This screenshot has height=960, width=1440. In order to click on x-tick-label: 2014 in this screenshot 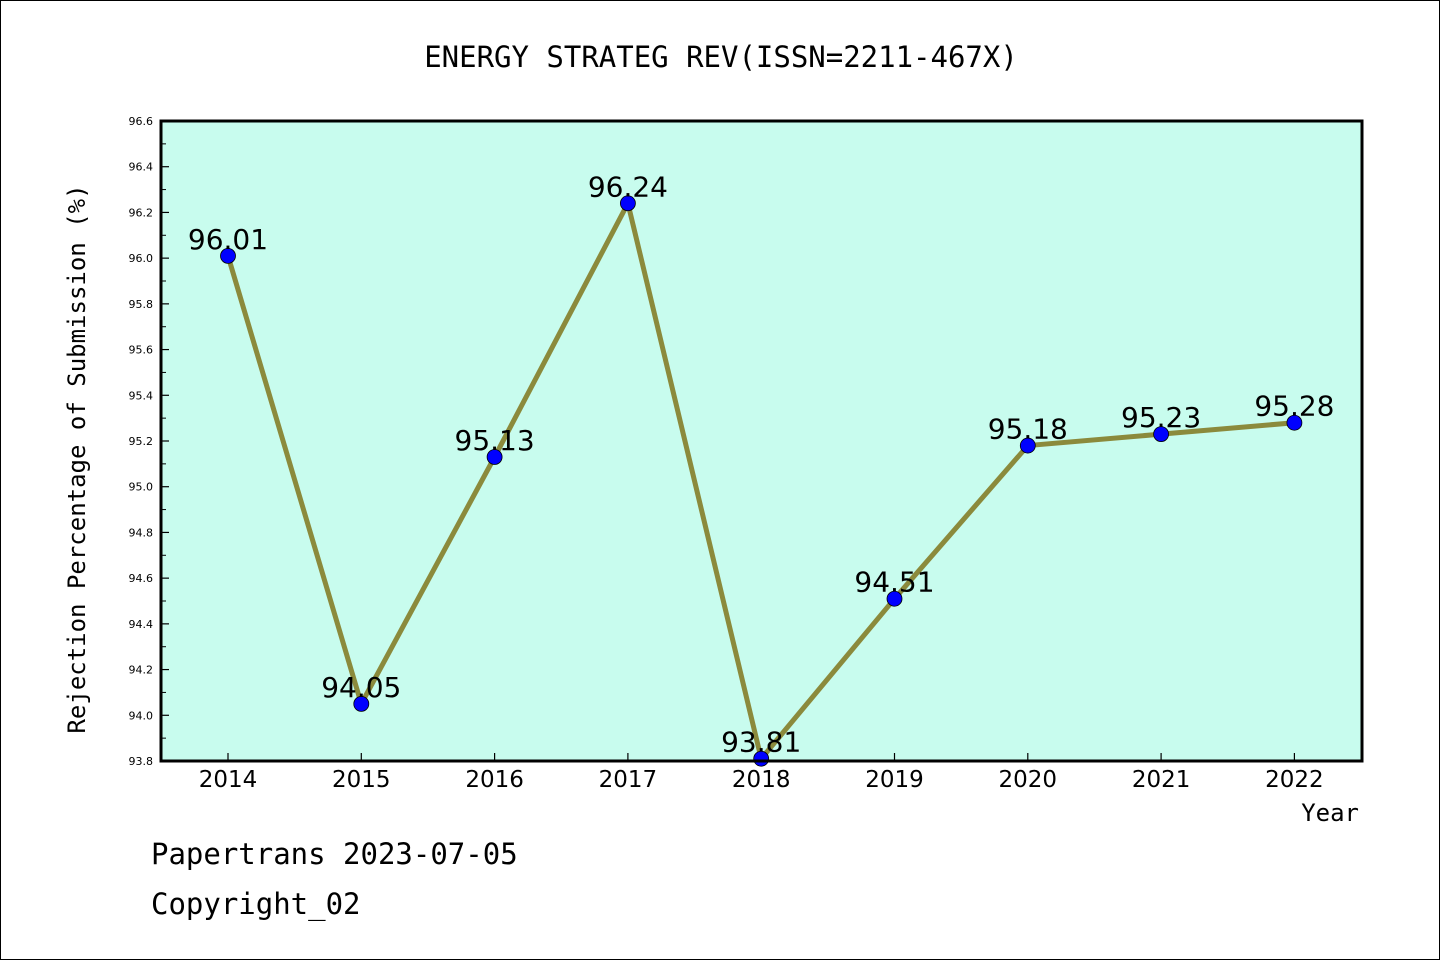, I will do `click(228, 780)`.